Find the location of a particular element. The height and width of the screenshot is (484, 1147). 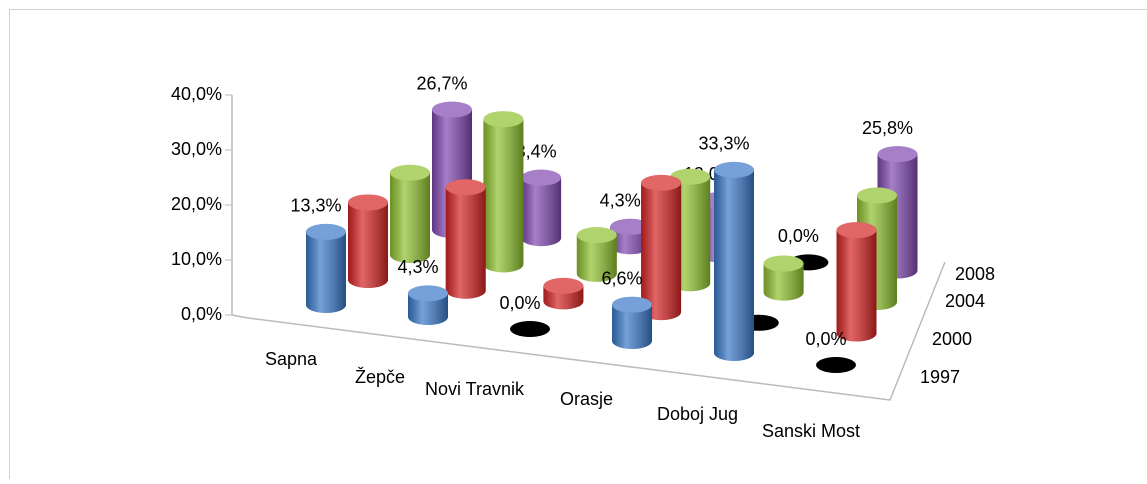

legend-label: 2000 is located at coordinates (952, 339).